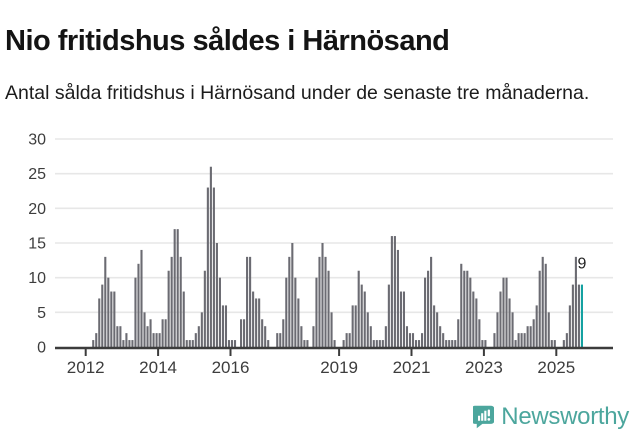 Image resolution: width=631 pixels, height=439 pixels. I want to click on newsworthy-bubble-chart-icon, so click(484, 417).